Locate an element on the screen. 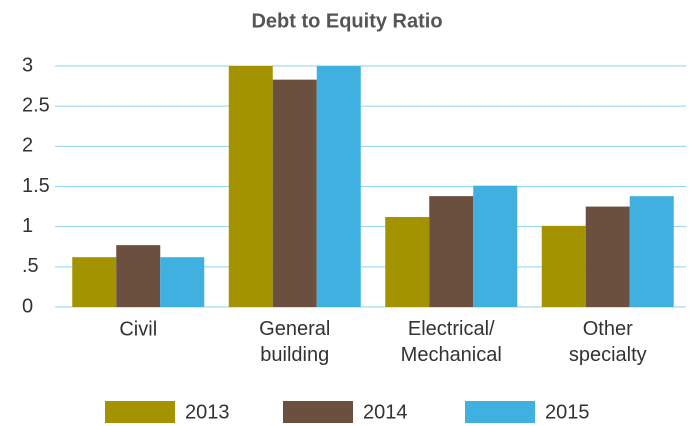 The height and width of the screenshot is (426, 694). y-tick-label: 1.5 is located at coordinates (36, 186).